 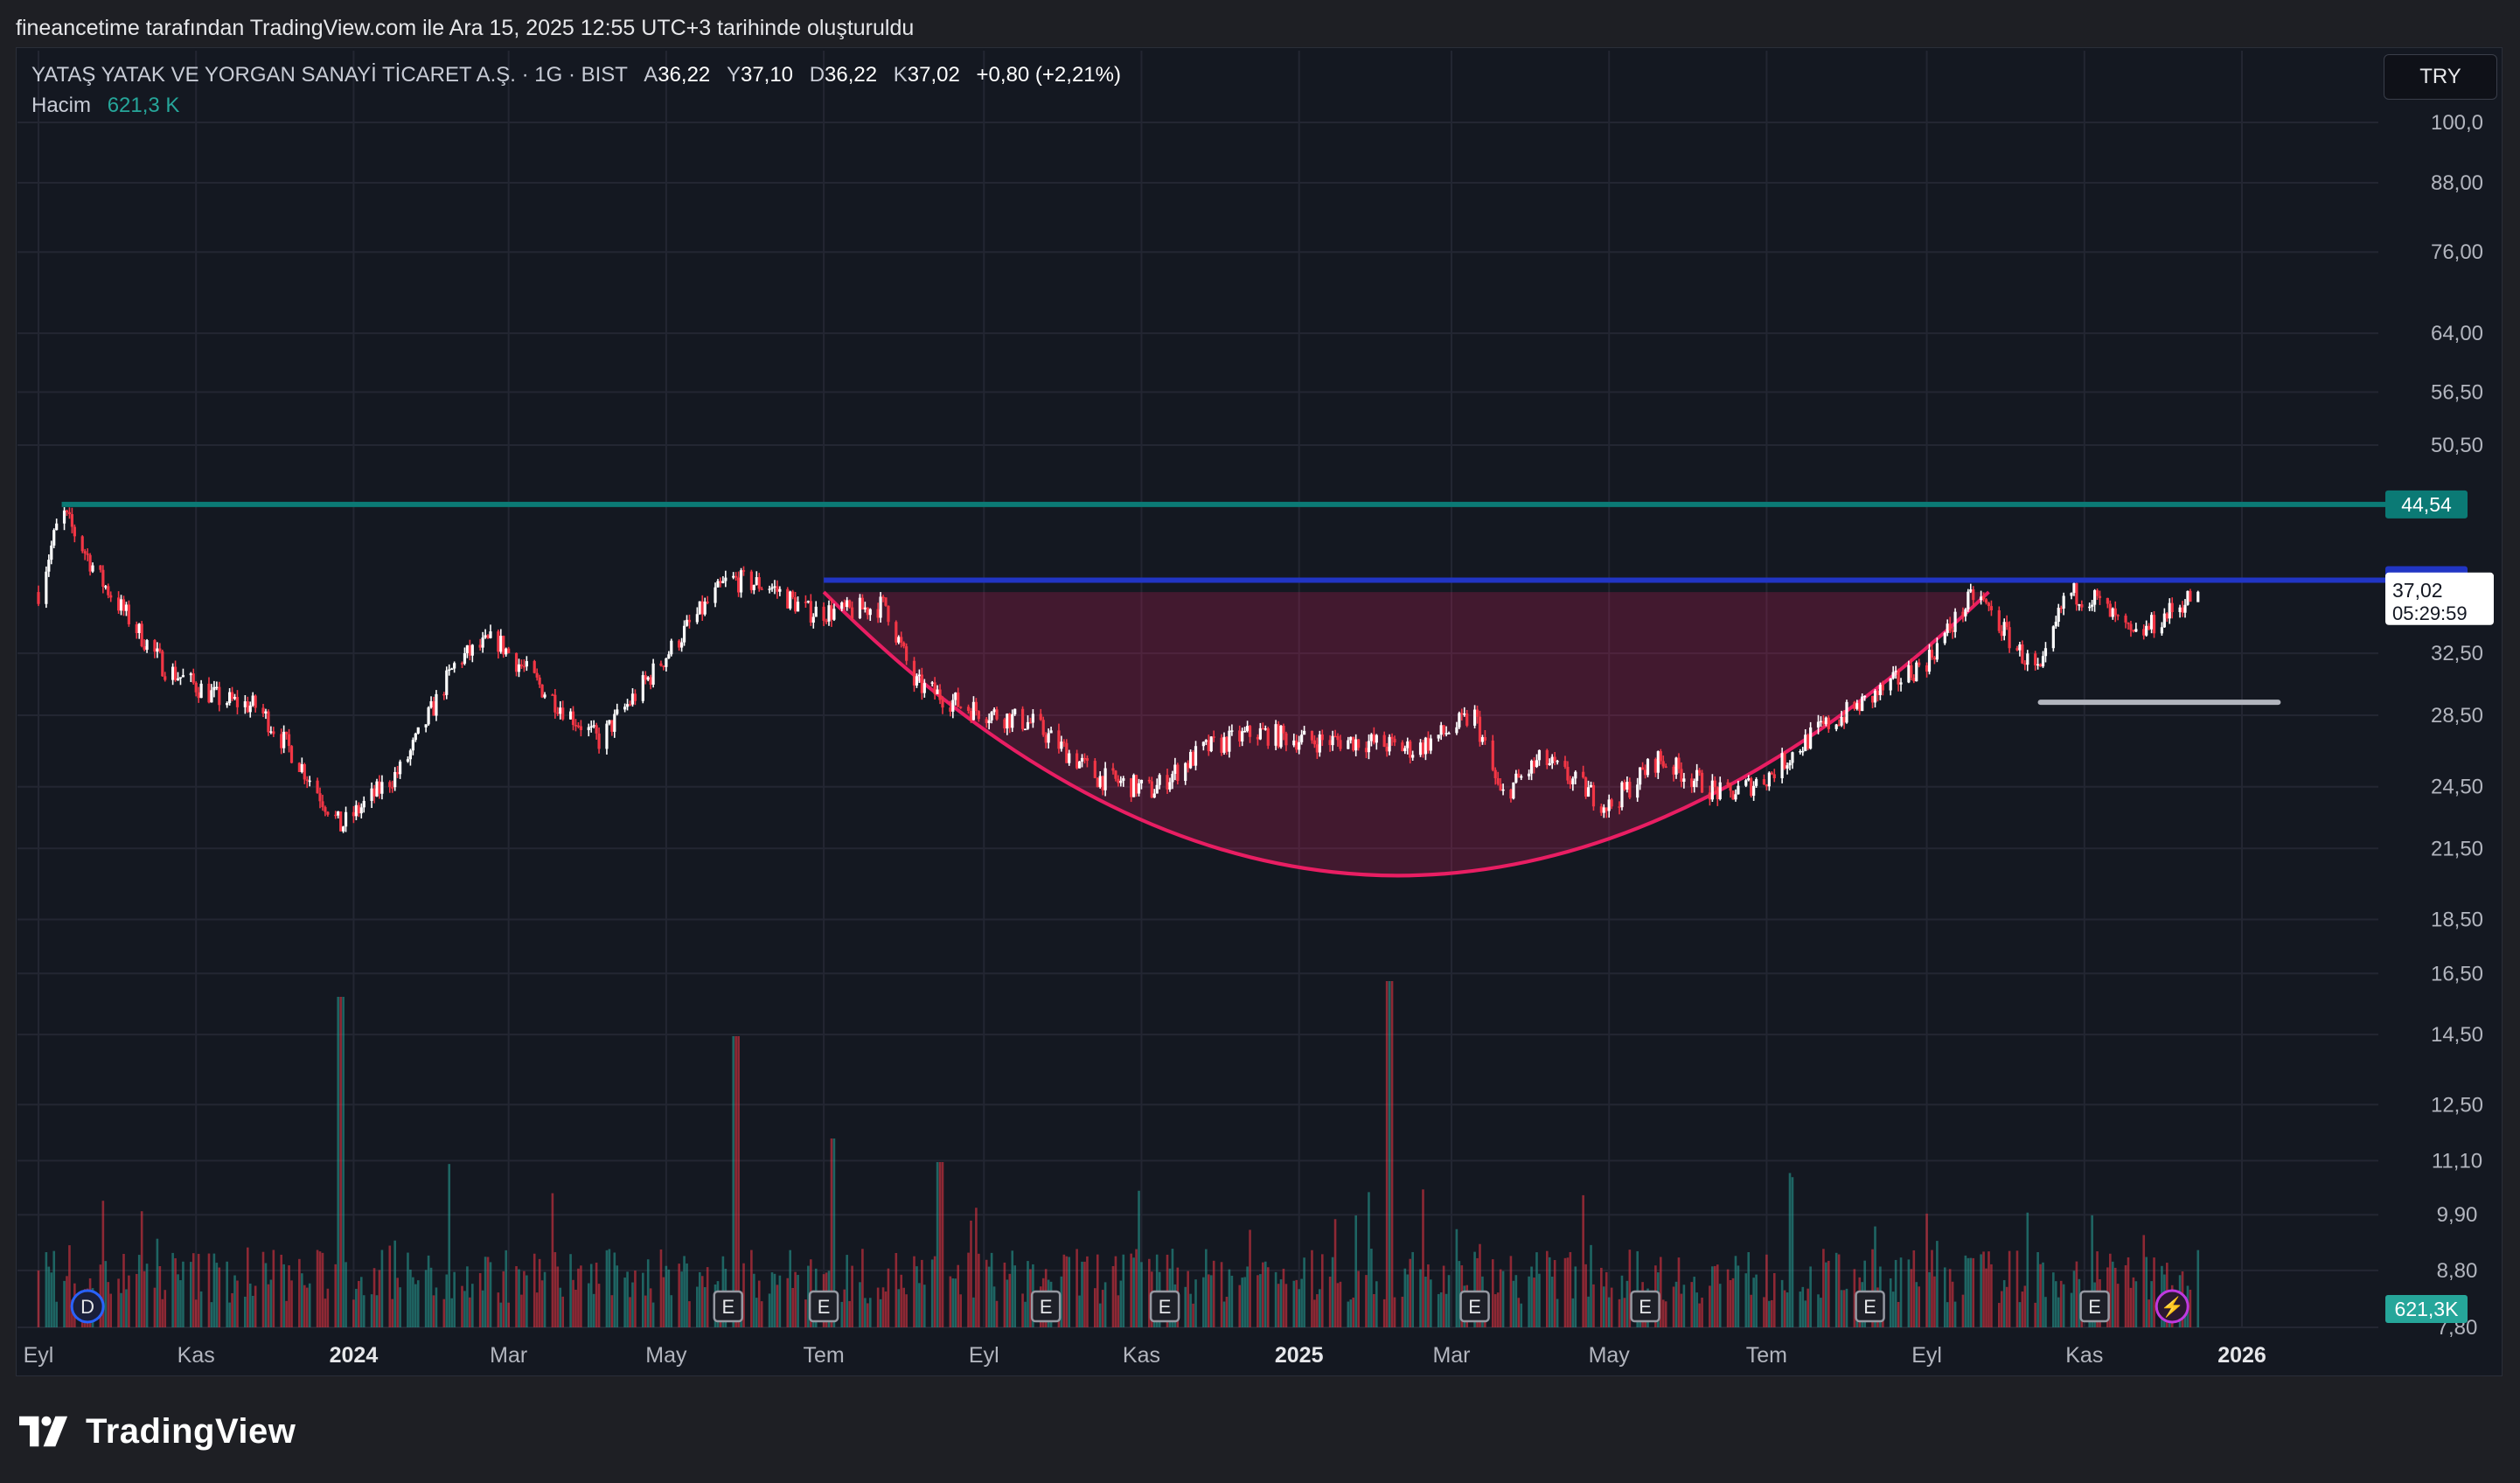 I want to click on dividend-marker: D, so click(x=87, y=1306).